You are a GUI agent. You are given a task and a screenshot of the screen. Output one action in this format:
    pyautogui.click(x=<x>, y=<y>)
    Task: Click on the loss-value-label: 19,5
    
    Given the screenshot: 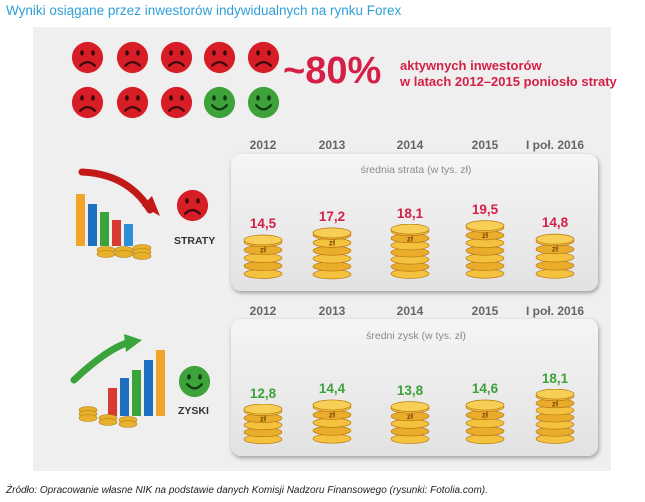 What is the action you would take?
    pyautogui.click(x=485, y=210)
    